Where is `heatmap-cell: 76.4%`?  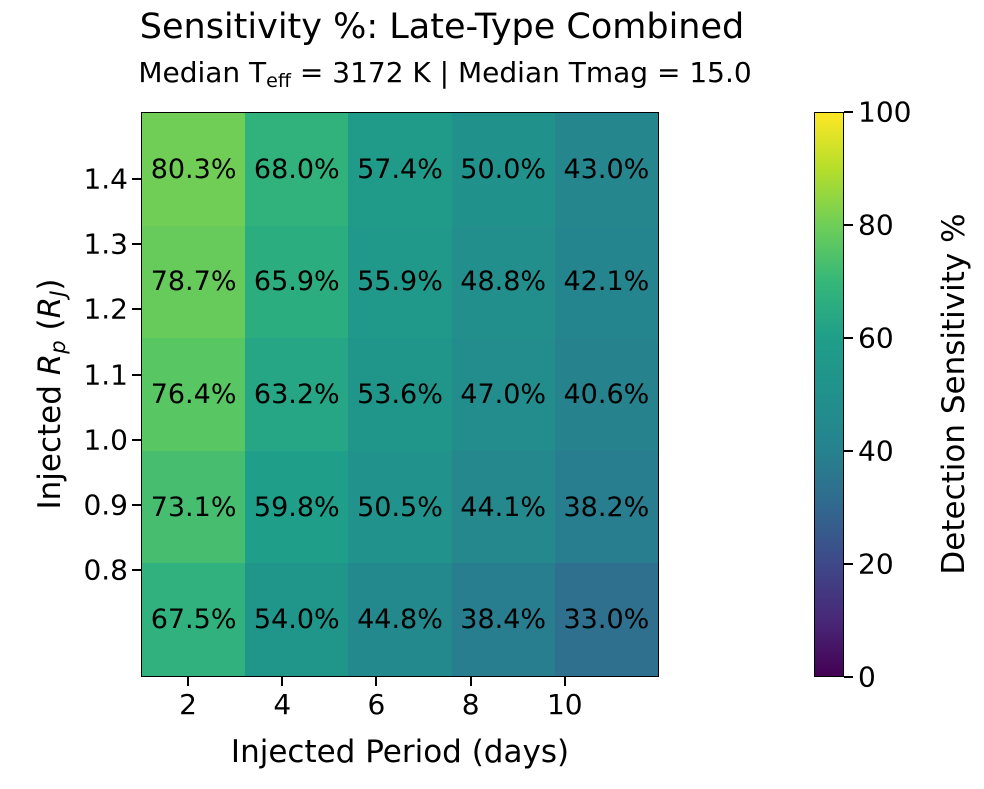
heatmap-cell: 76.4% is located at coordinates (194, 394).